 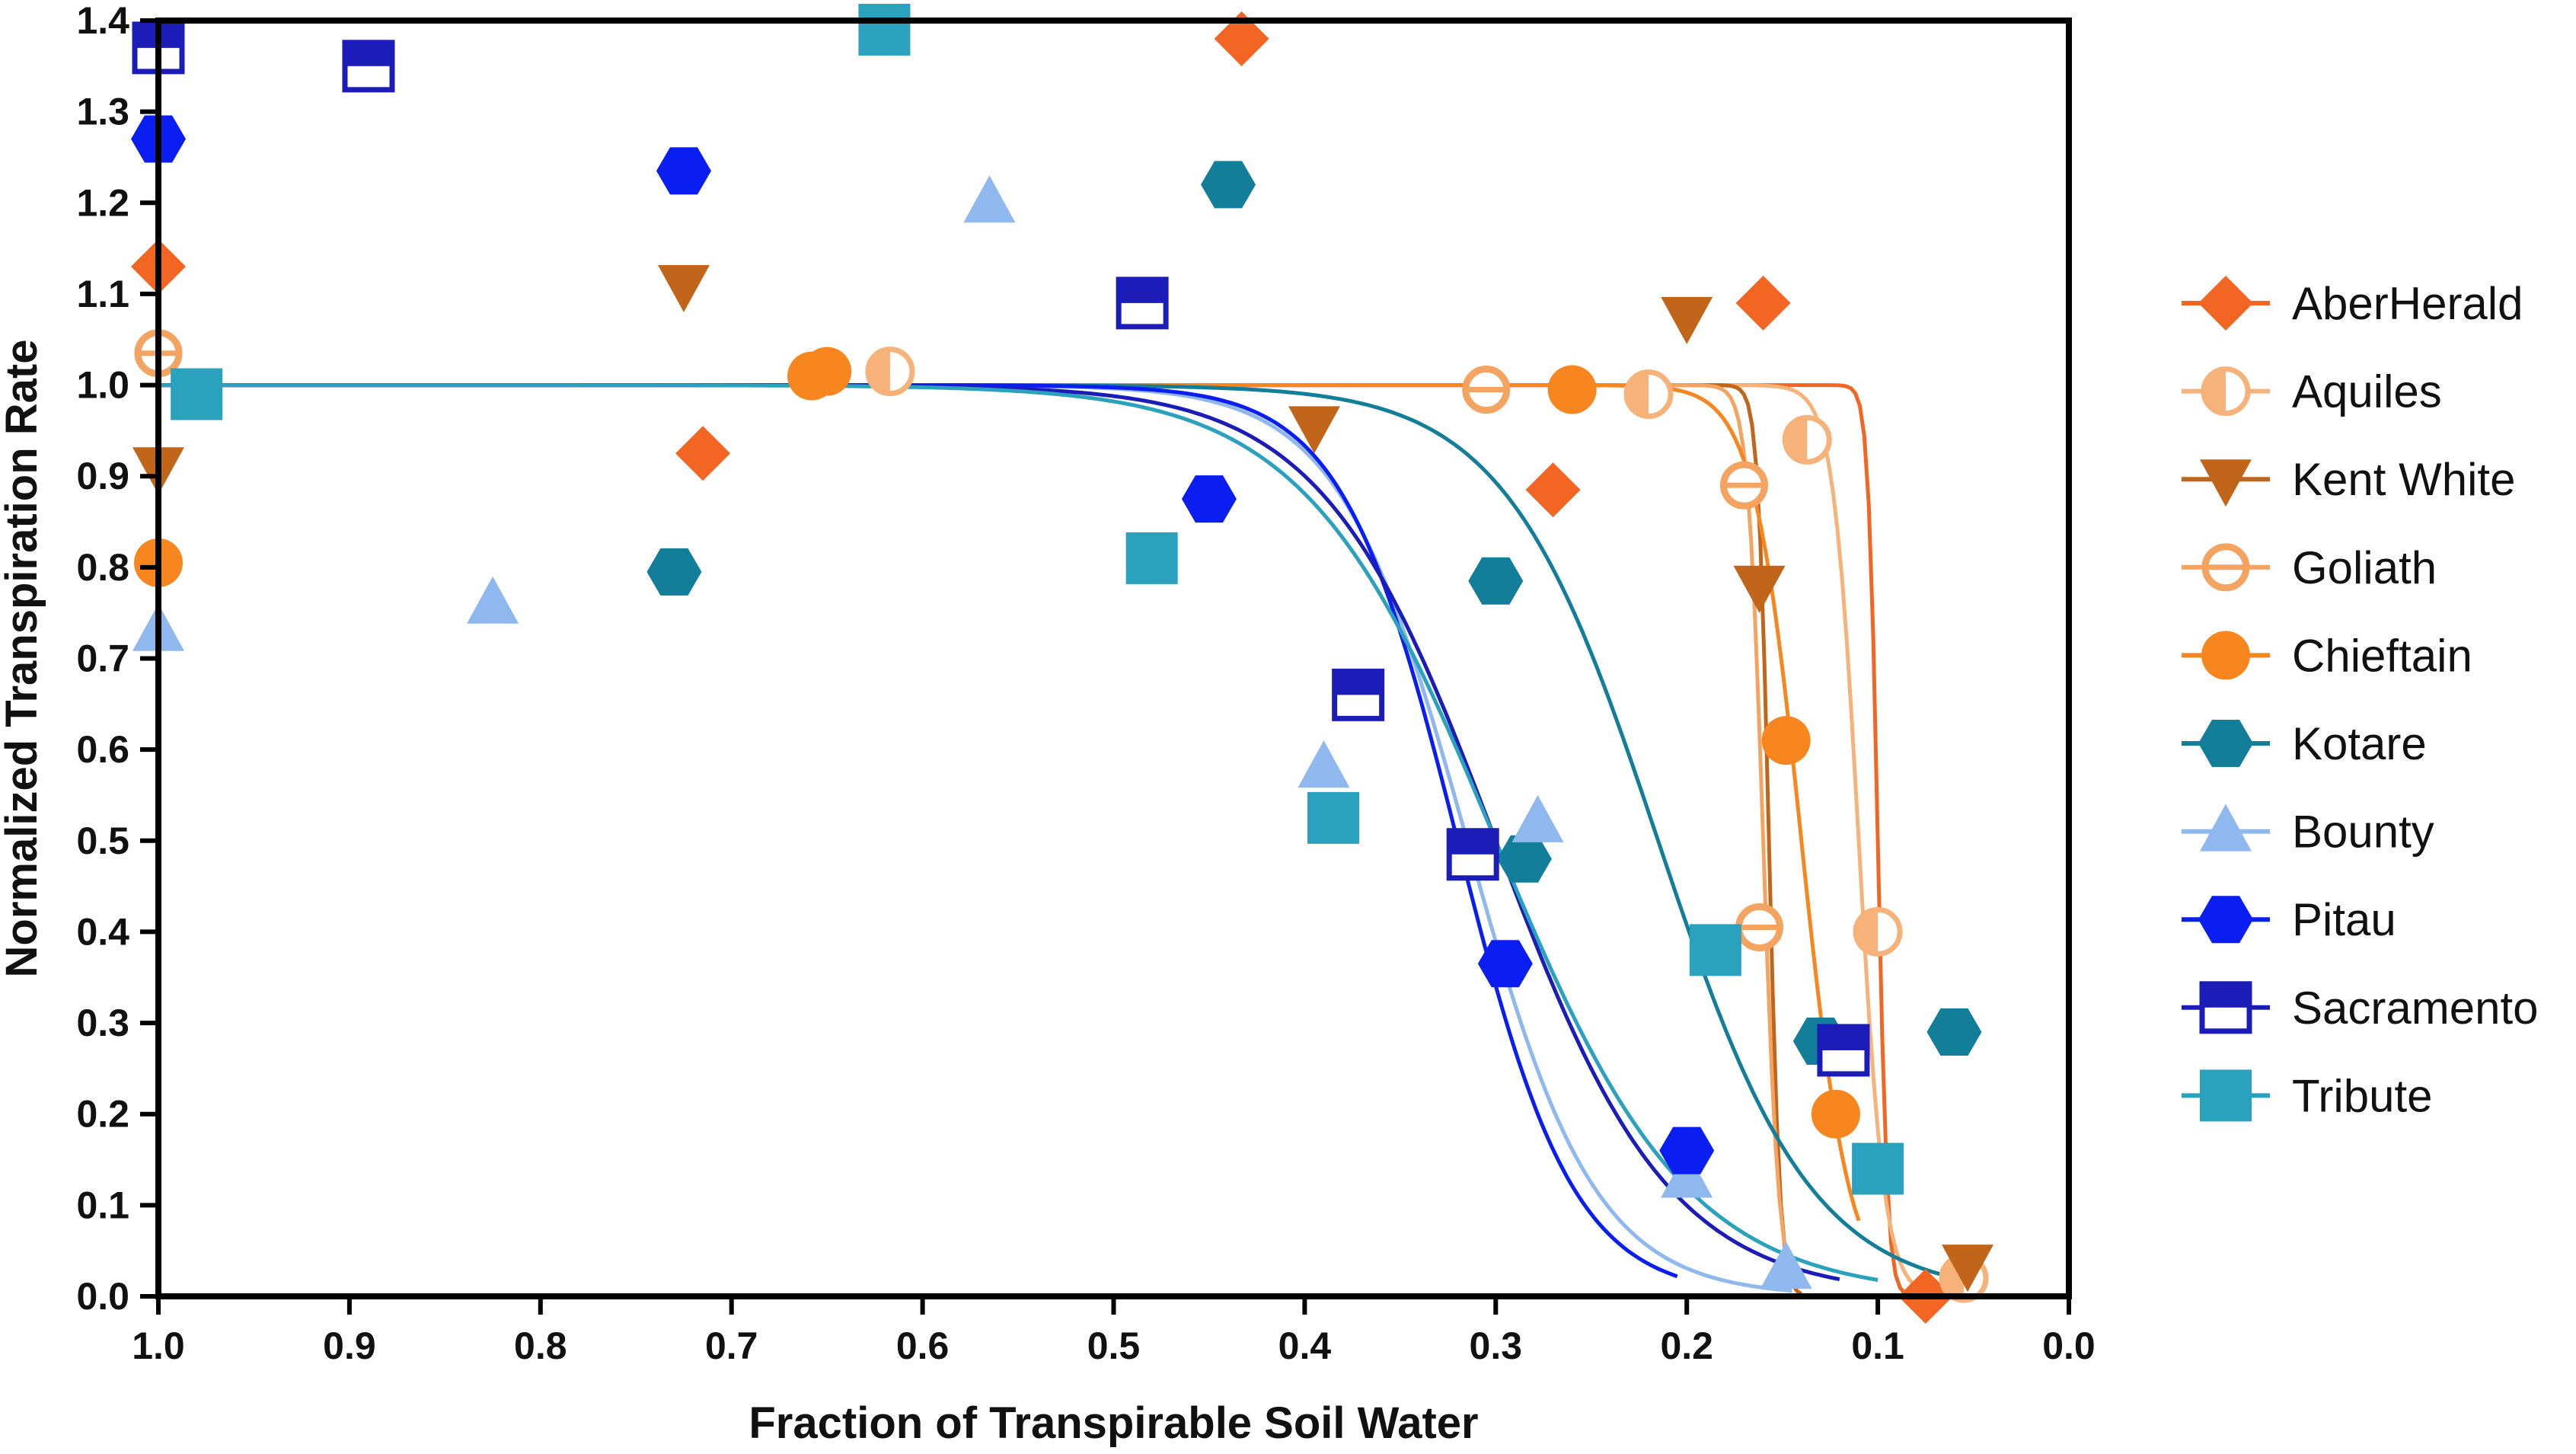 I want to click on y-tick-label-13: 1.3, so click(x=102, y=112).